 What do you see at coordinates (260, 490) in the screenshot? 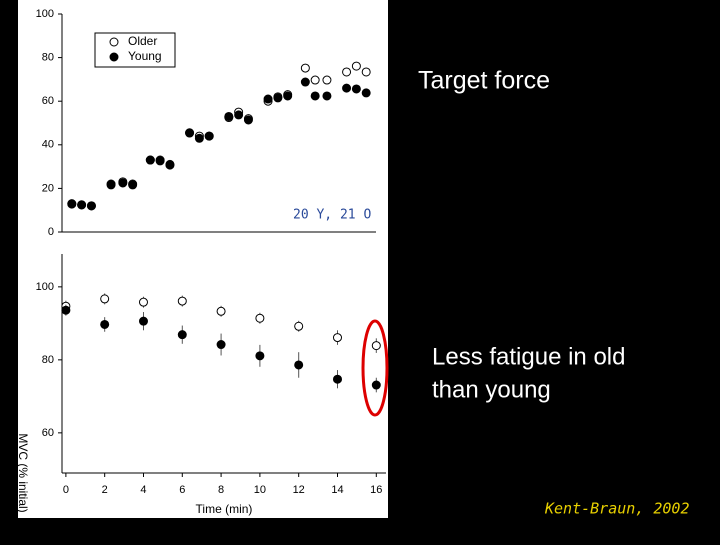
I see `x-tick-label: 10` at bounding box center [260, 490].